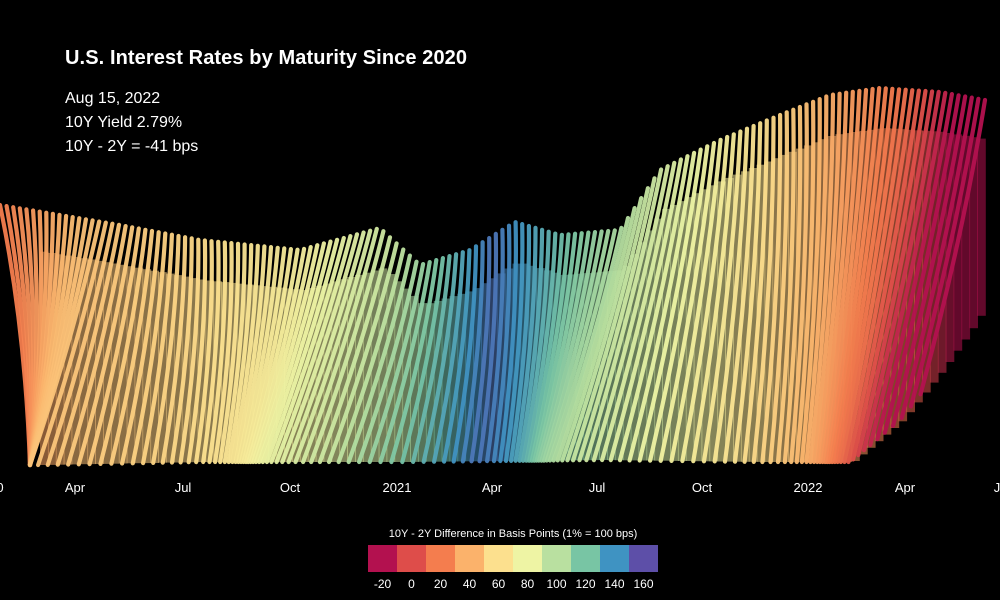 The height and width of the screenshot is (600, 1000). I want to click on legend-label: 60, so click(498, 584).